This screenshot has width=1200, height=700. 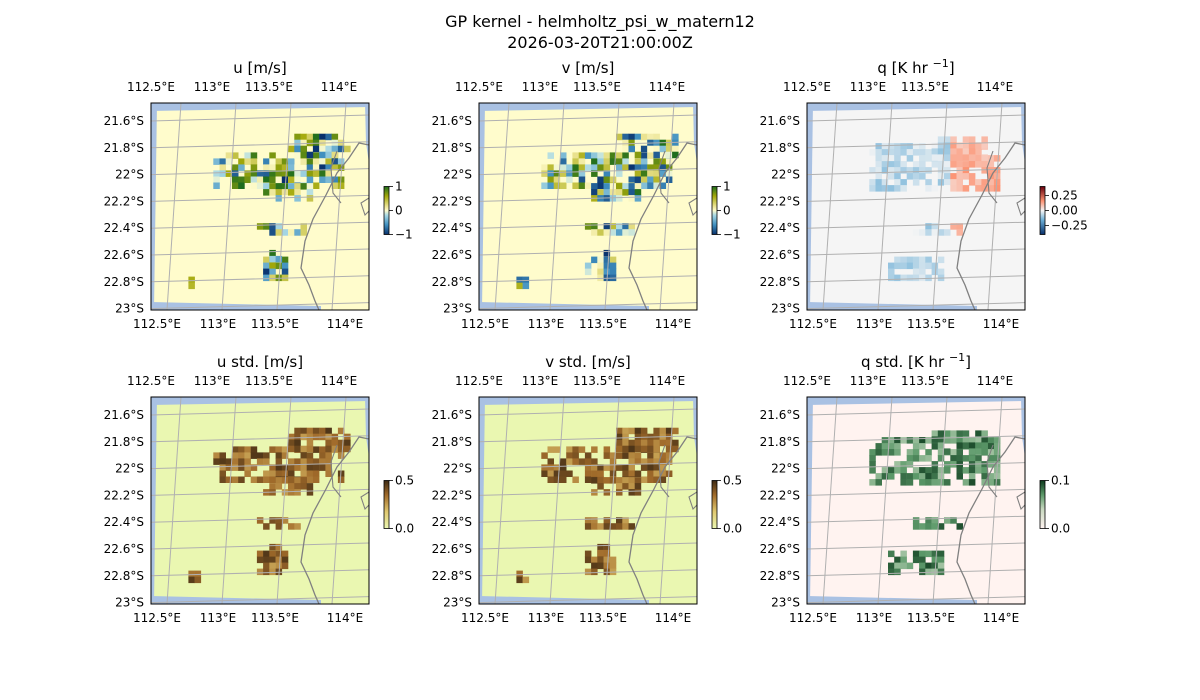 I want to click on y-tick: 21.8°S, so click(x=452, y=148).